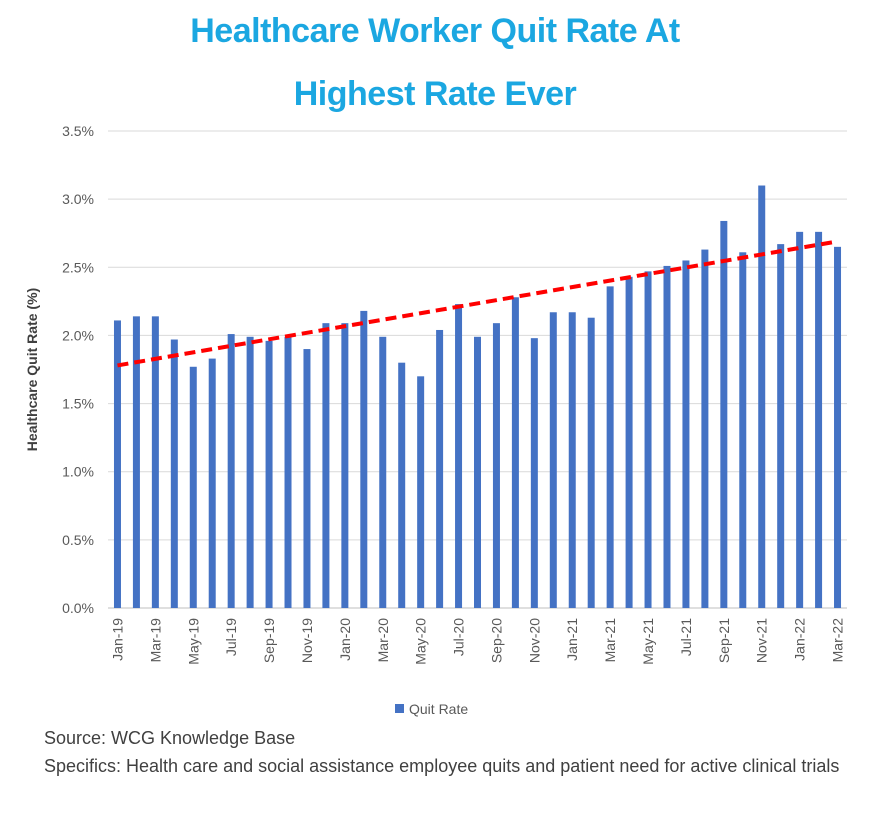  What do you see at coordinates (78, 335) in the screenshot?
I see `y-tick-label: 2.0%` at bounding box center [78, 335].